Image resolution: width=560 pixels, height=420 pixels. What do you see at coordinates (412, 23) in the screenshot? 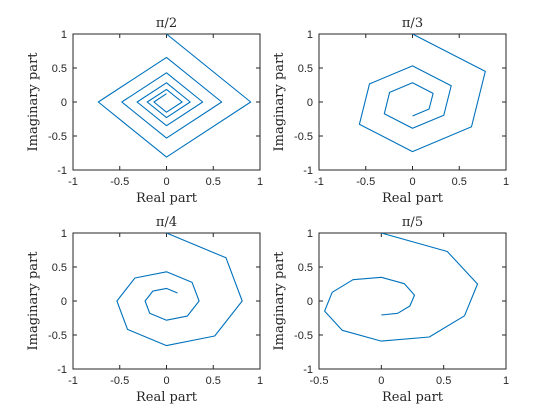
I see `subplot-title: π/3` at bounding box center [412, 23].